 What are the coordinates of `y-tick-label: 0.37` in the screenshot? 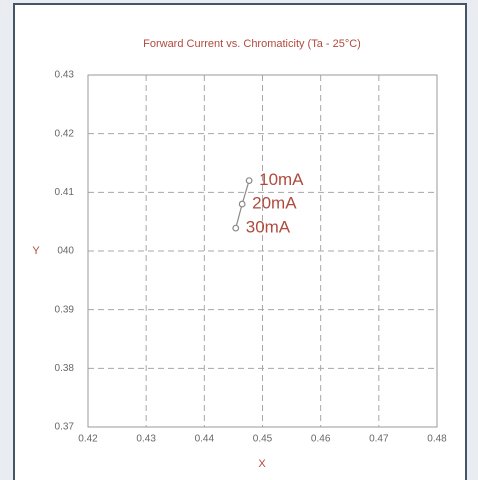 It's located at (65, 427).